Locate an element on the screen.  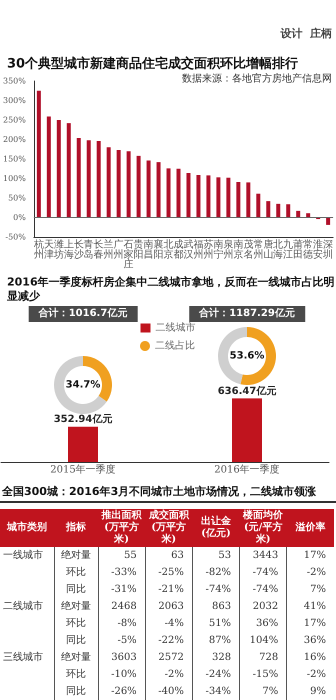
x-tick-label: 2015年一季度 is located at coordinates (83, 470).